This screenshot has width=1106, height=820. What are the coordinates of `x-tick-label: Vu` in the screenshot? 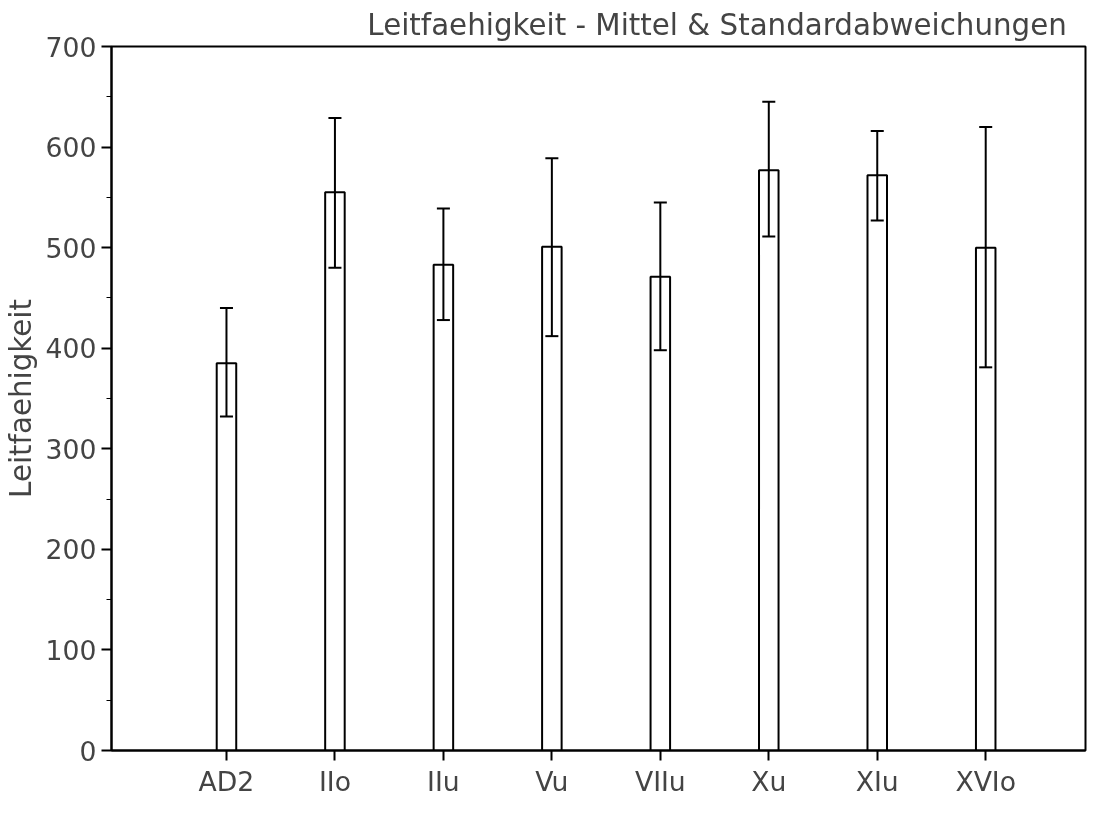 It's located at (552, 781).